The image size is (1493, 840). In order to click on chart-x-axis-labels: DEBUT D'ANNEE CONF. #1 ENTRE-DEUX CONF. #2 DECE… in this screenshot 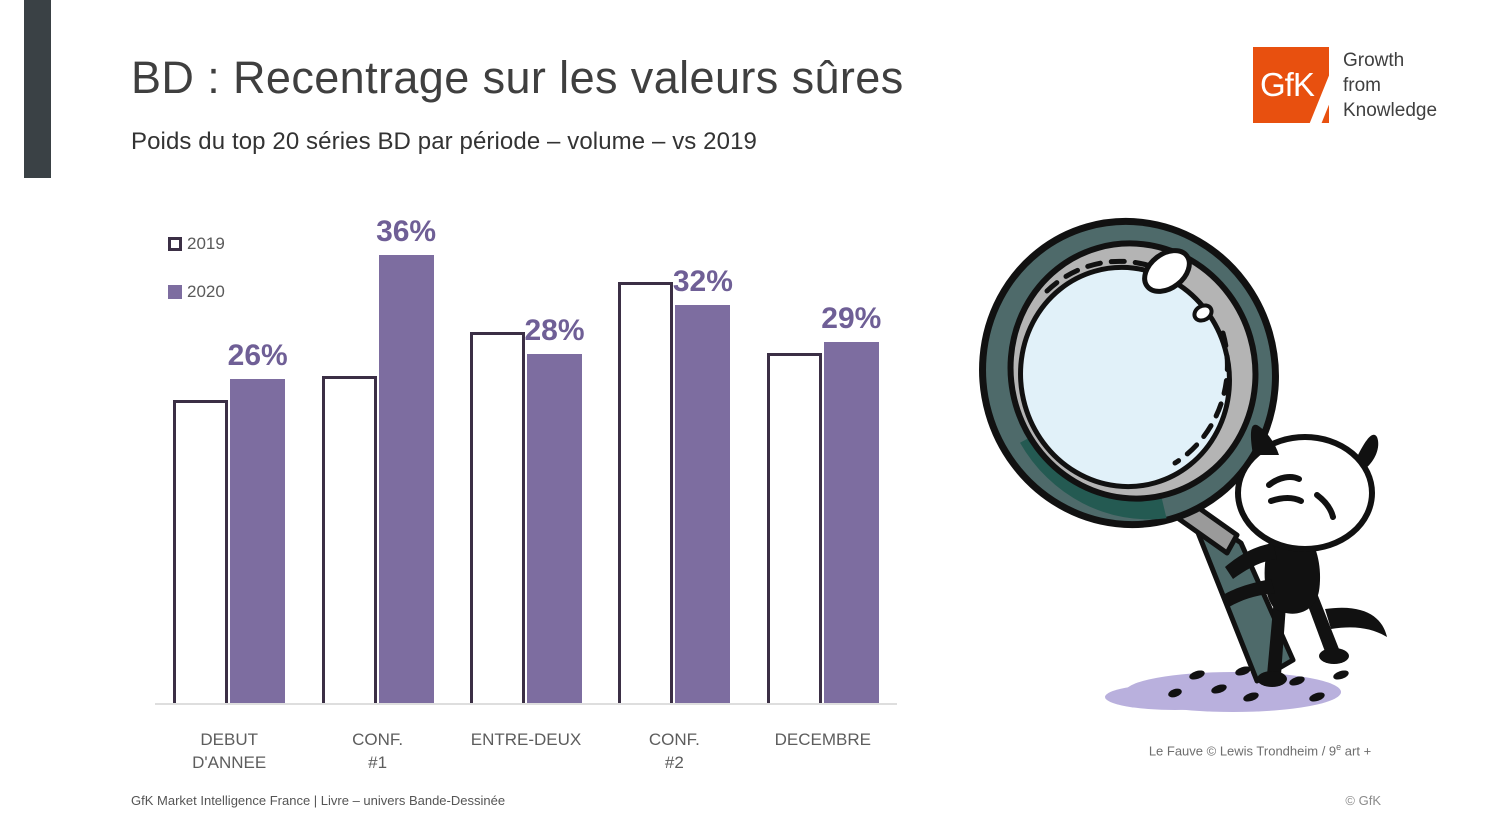, I will do `click(527, 745)`.